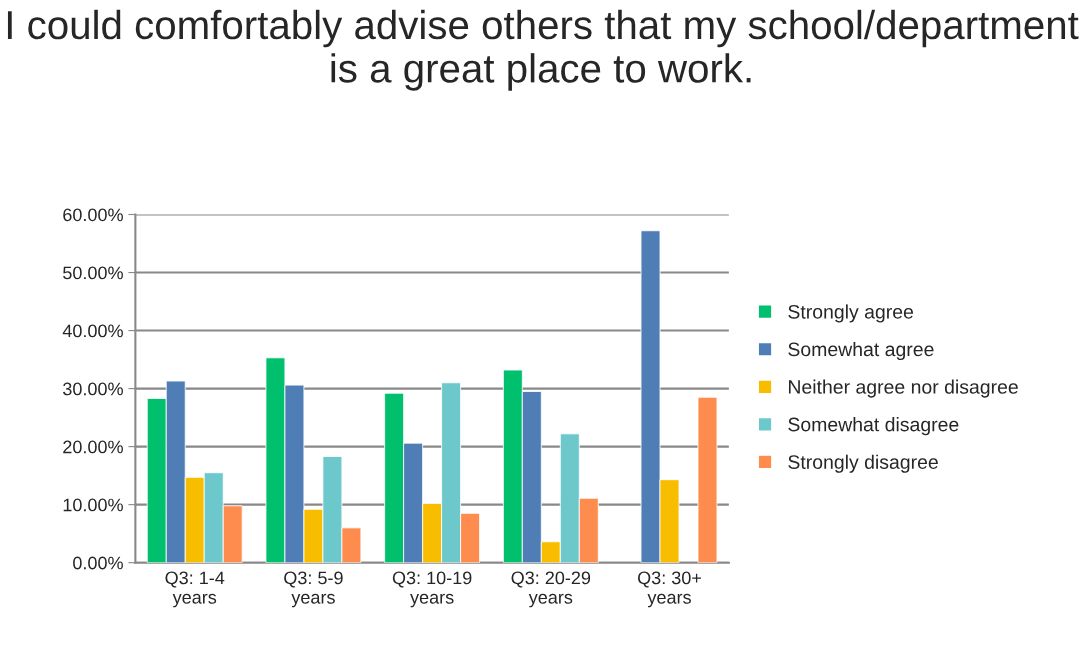 The height and width of the screenshot is (652, 1083). Describe the element at coordinates (863, 463) in the screenshot. I see `legend-label: Strongly disagree` at that location.